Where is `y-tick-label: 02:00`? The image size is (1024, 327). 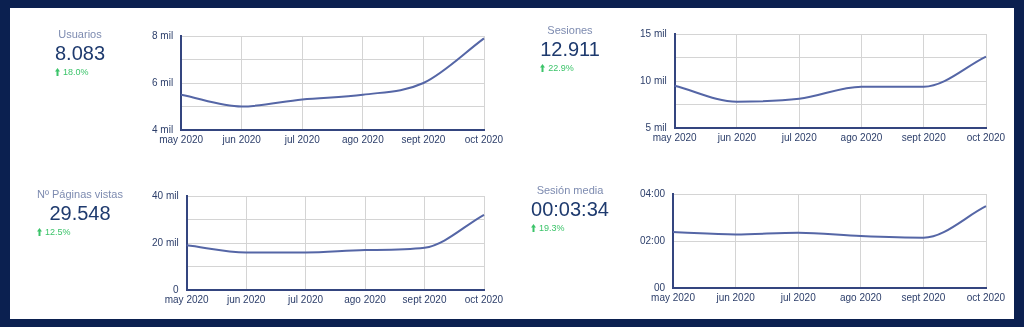
y-tick-label: 02:00 is located at coordinates (652, 240).